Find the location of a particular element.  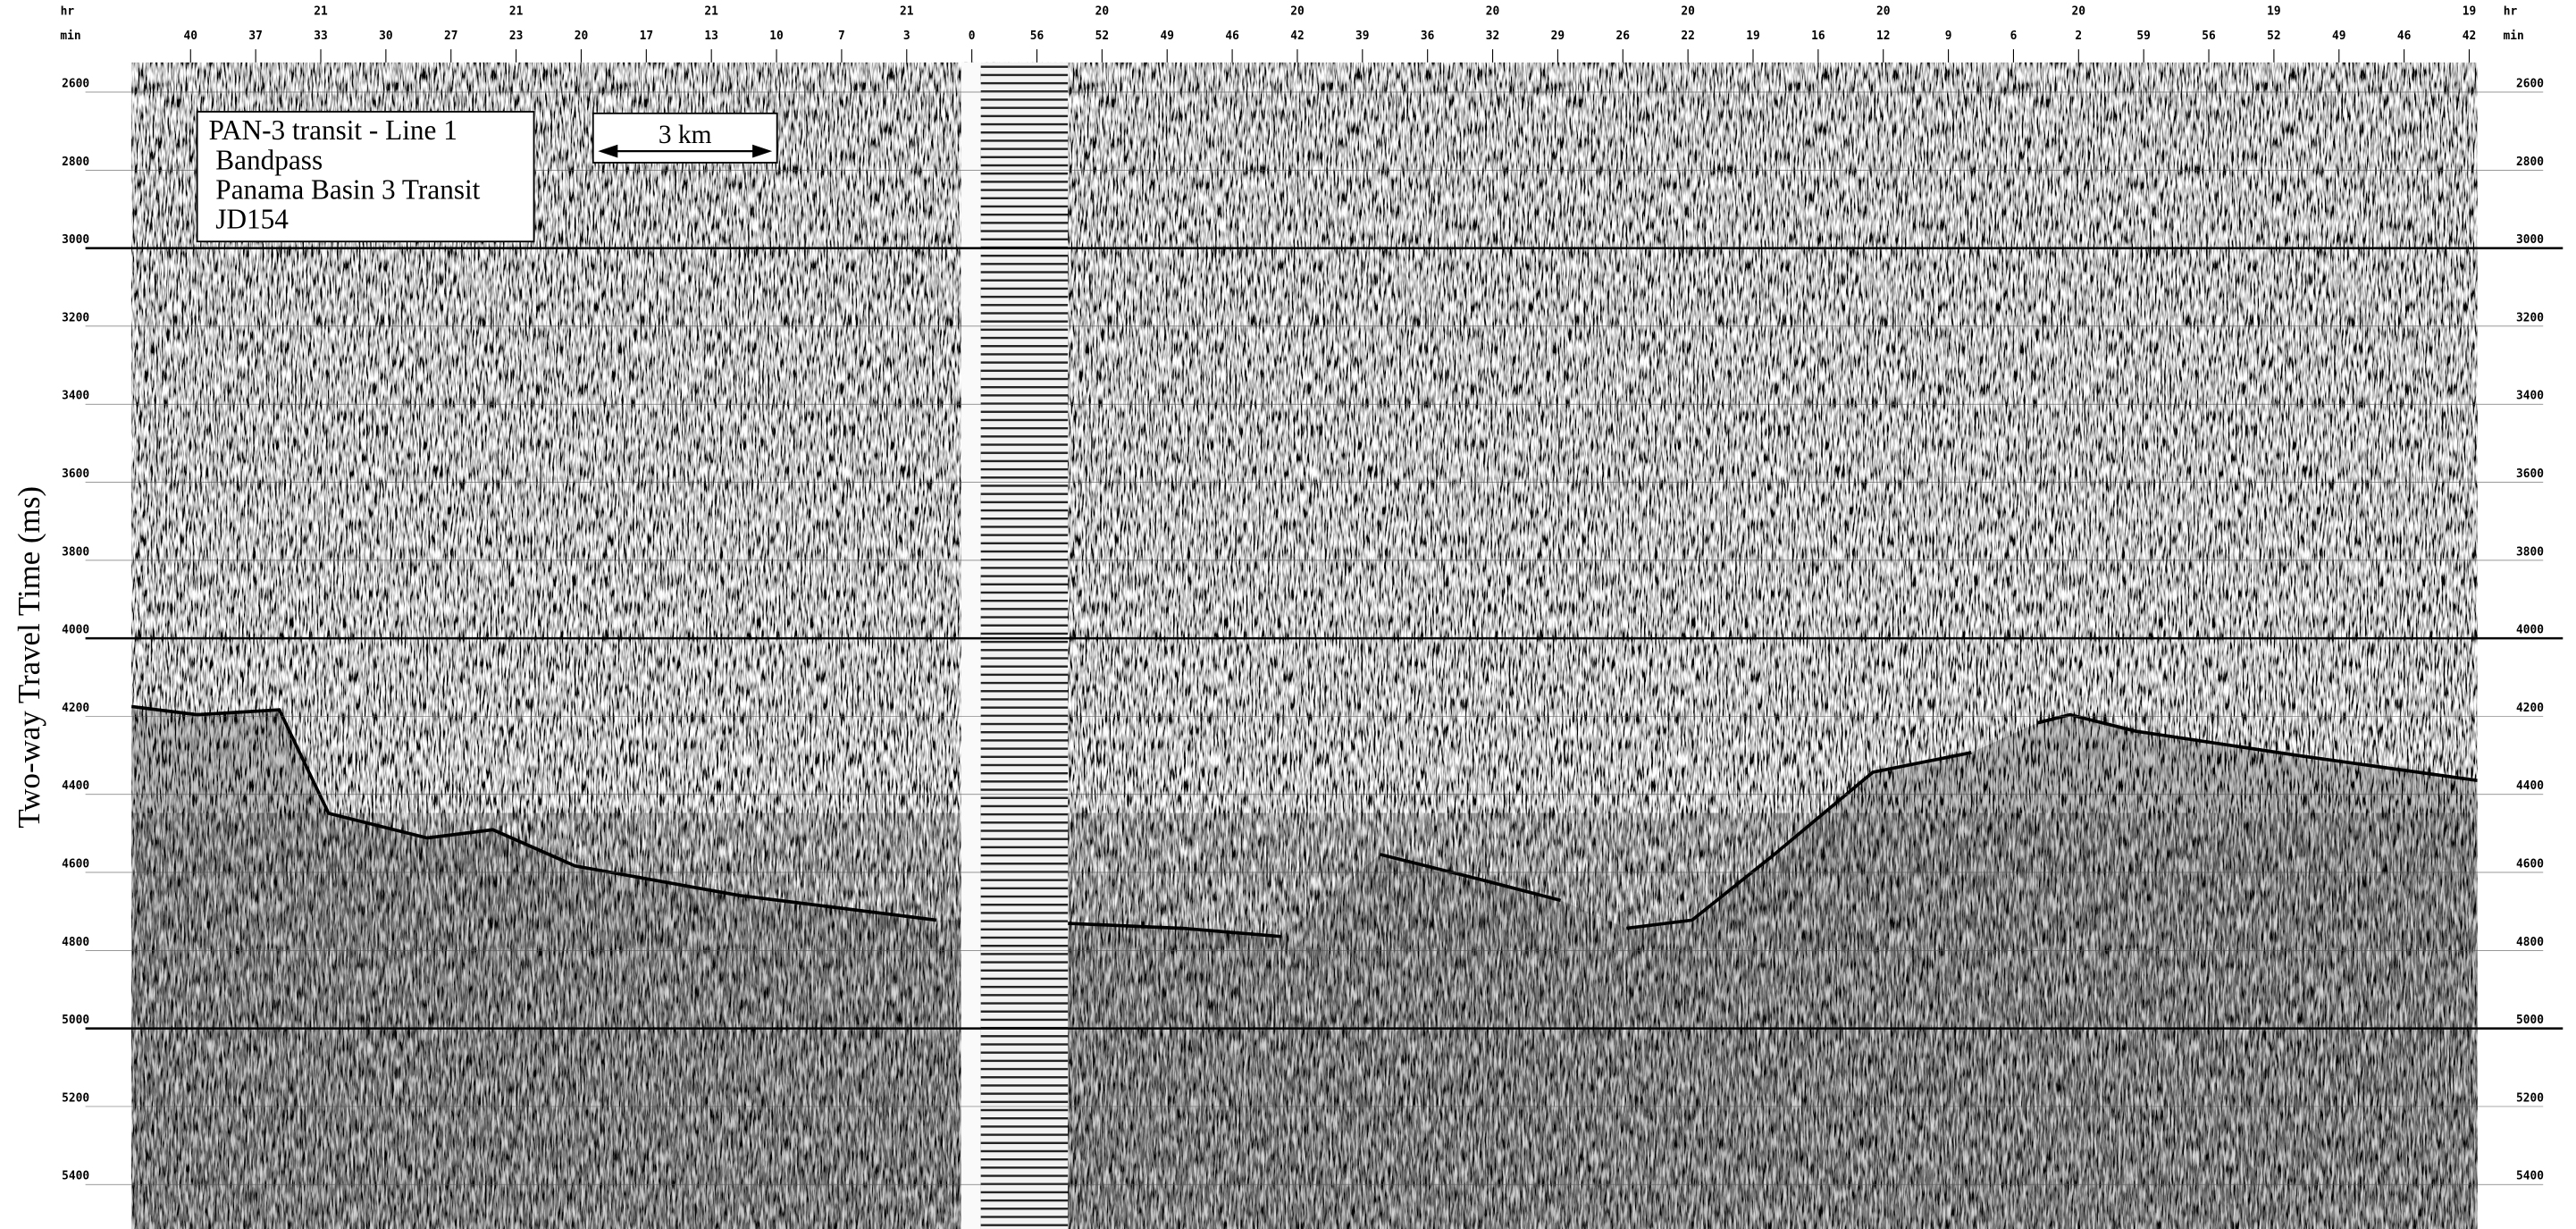

gap-column is located at coordinates (971, 645).